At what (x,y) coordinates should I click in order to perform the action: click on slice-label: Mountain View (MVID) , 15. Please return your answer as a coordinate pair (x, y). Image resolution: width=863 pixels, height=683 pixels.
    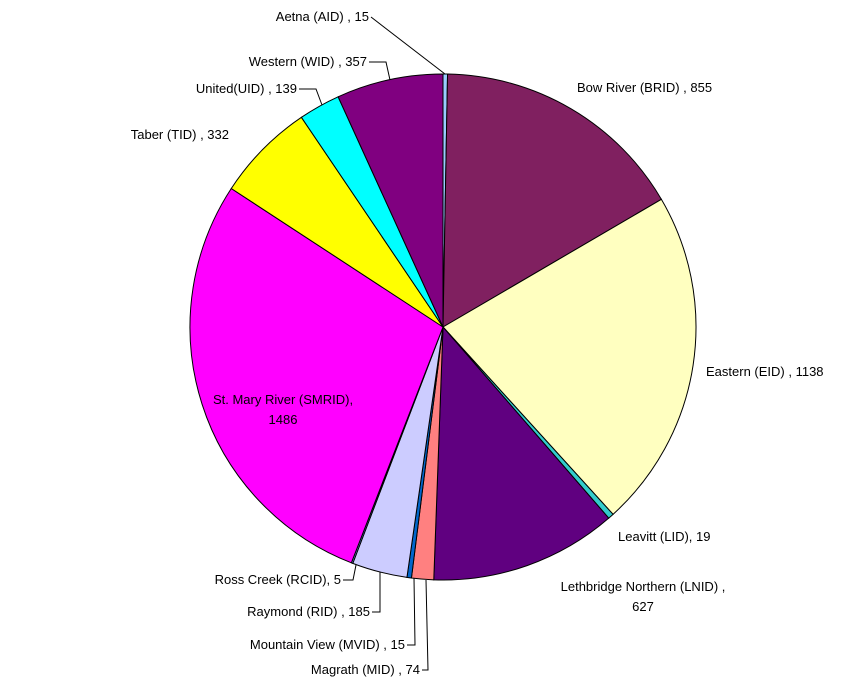
    Looking at the image, I should click on (327, 644).